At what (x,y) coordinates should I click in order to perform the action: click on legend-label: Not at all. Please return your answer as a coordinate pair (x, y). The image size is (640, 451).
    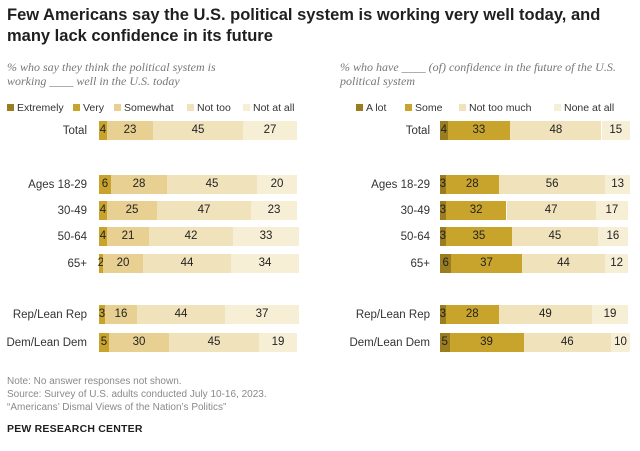
    Looking at the image, I should click on (274, 108).